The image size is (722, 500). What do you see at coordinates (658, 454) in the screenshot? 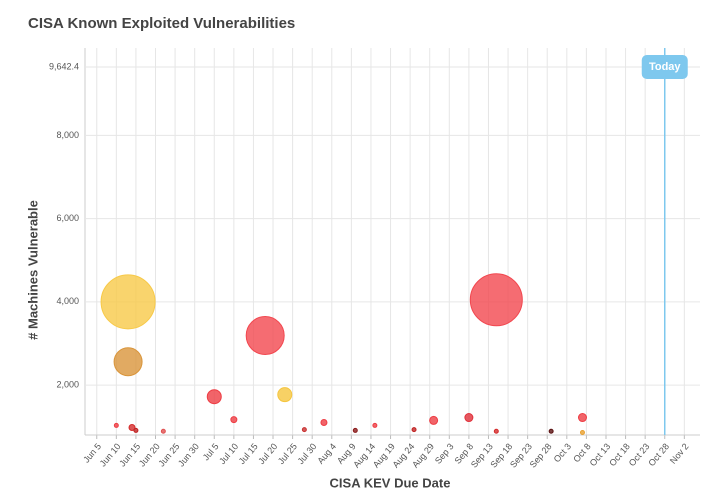
I see `x-tick-label: Oct 28` at bounding box center [658, 454].